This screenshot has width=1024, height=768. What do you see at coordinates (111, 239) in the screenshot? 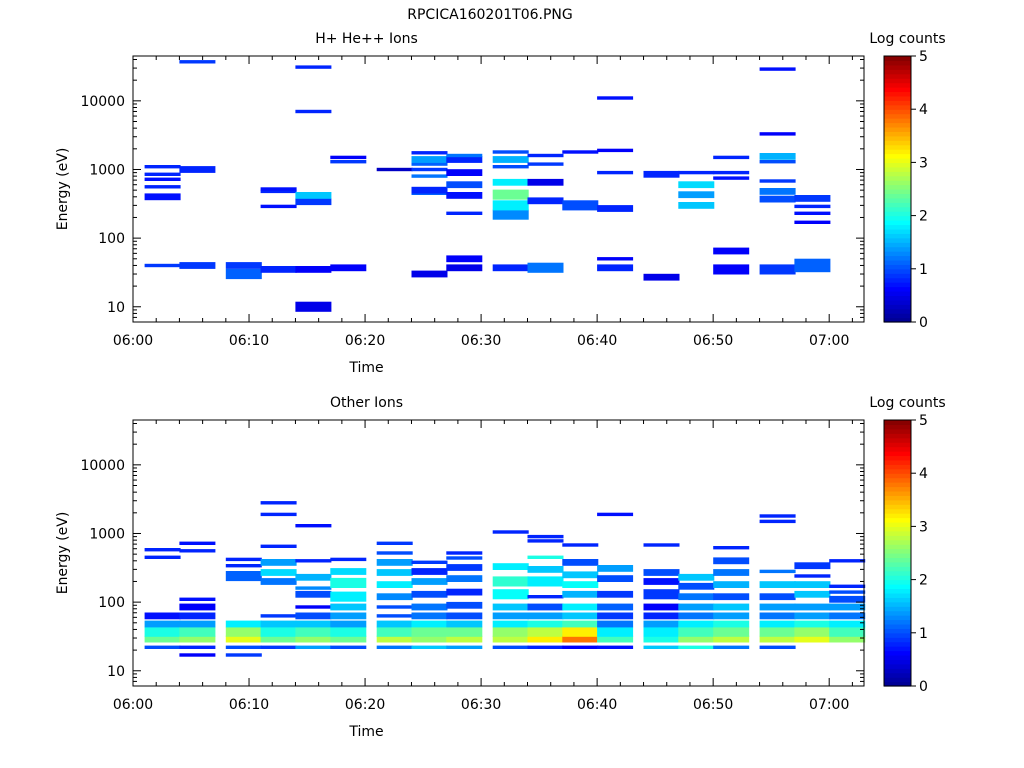
I see `y-tick-label: 100` at bounding box center [111, 239].